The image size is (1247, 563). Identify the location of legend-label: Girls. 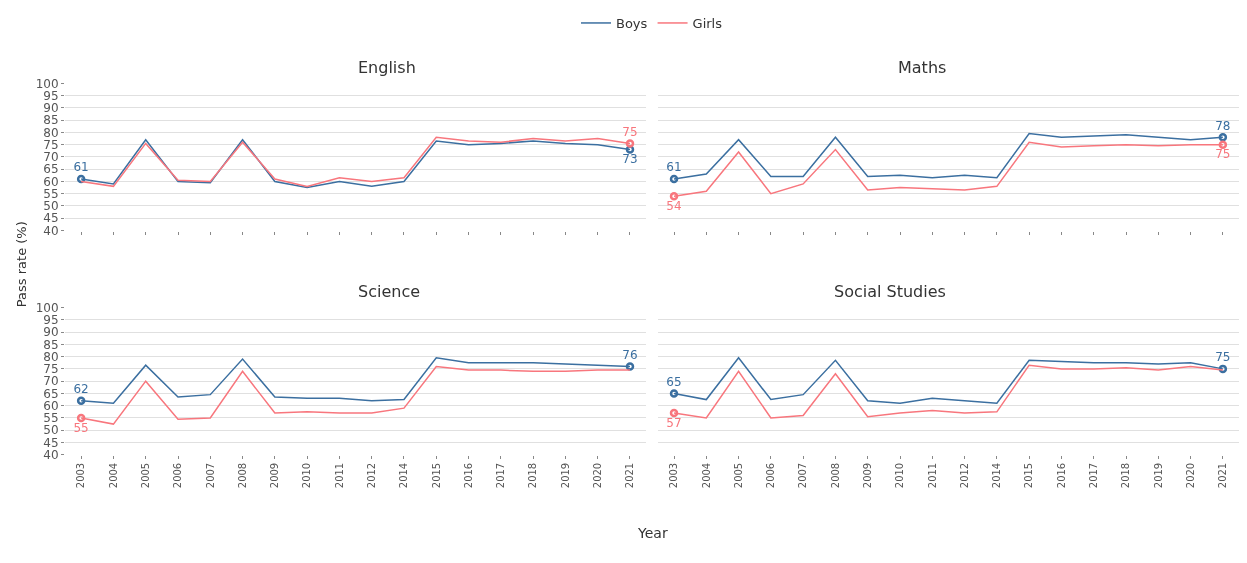
(707, 24).